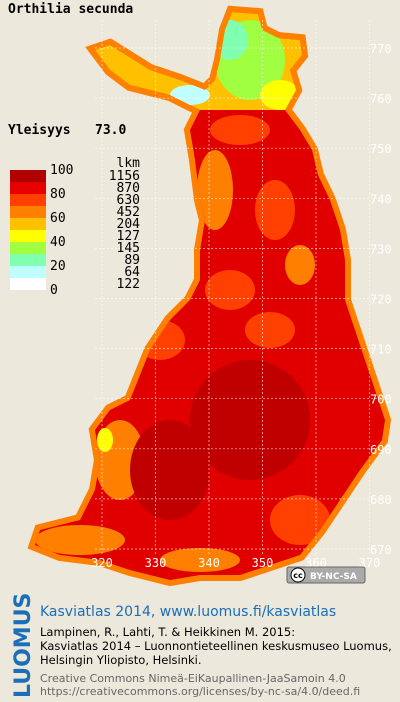 The width and height of the screenshot is (400, 702). What do you see at coordinates (263, 563) in the screenshot?
I see `x-label: 350` at bounding box center [263, 563].